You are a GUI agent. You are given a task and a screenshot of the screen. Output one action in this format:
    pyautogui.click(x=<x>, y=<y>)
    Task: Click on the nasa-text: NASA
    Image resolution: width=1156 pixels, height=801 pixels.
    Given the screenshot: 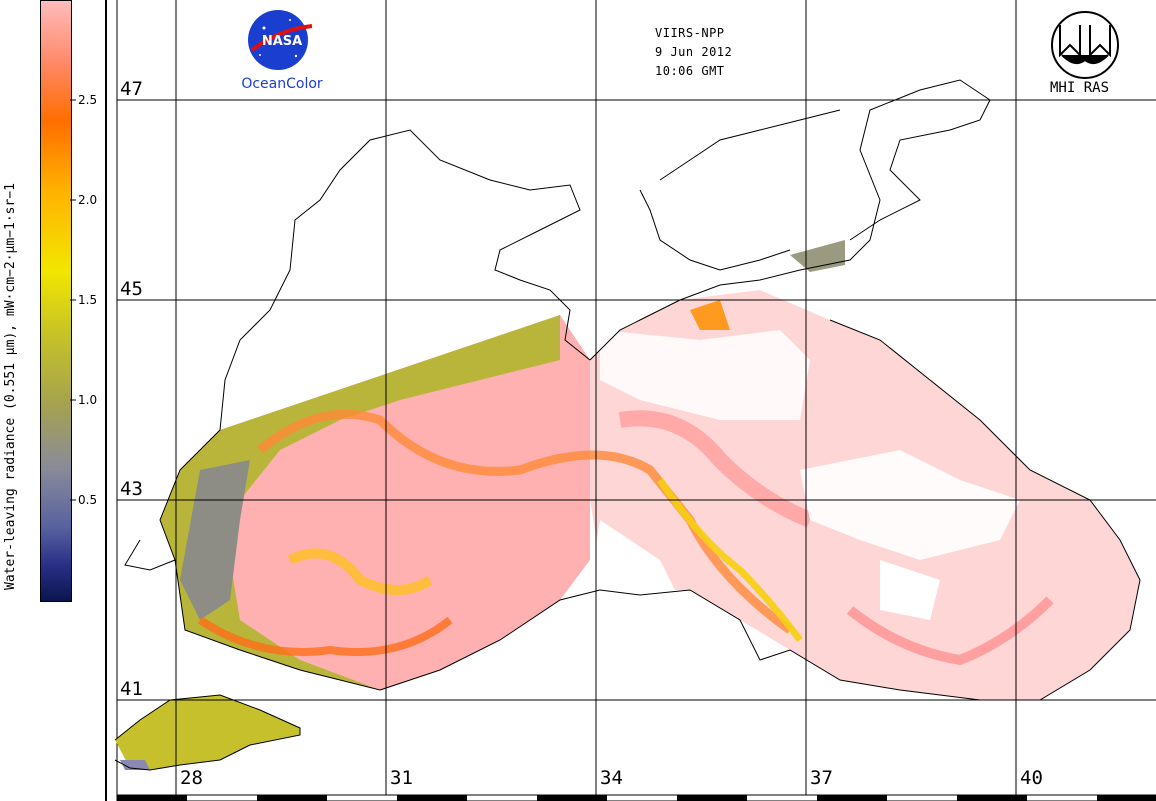 What is the action you would take?
    pyautogui.click(x=282, y=41)
    